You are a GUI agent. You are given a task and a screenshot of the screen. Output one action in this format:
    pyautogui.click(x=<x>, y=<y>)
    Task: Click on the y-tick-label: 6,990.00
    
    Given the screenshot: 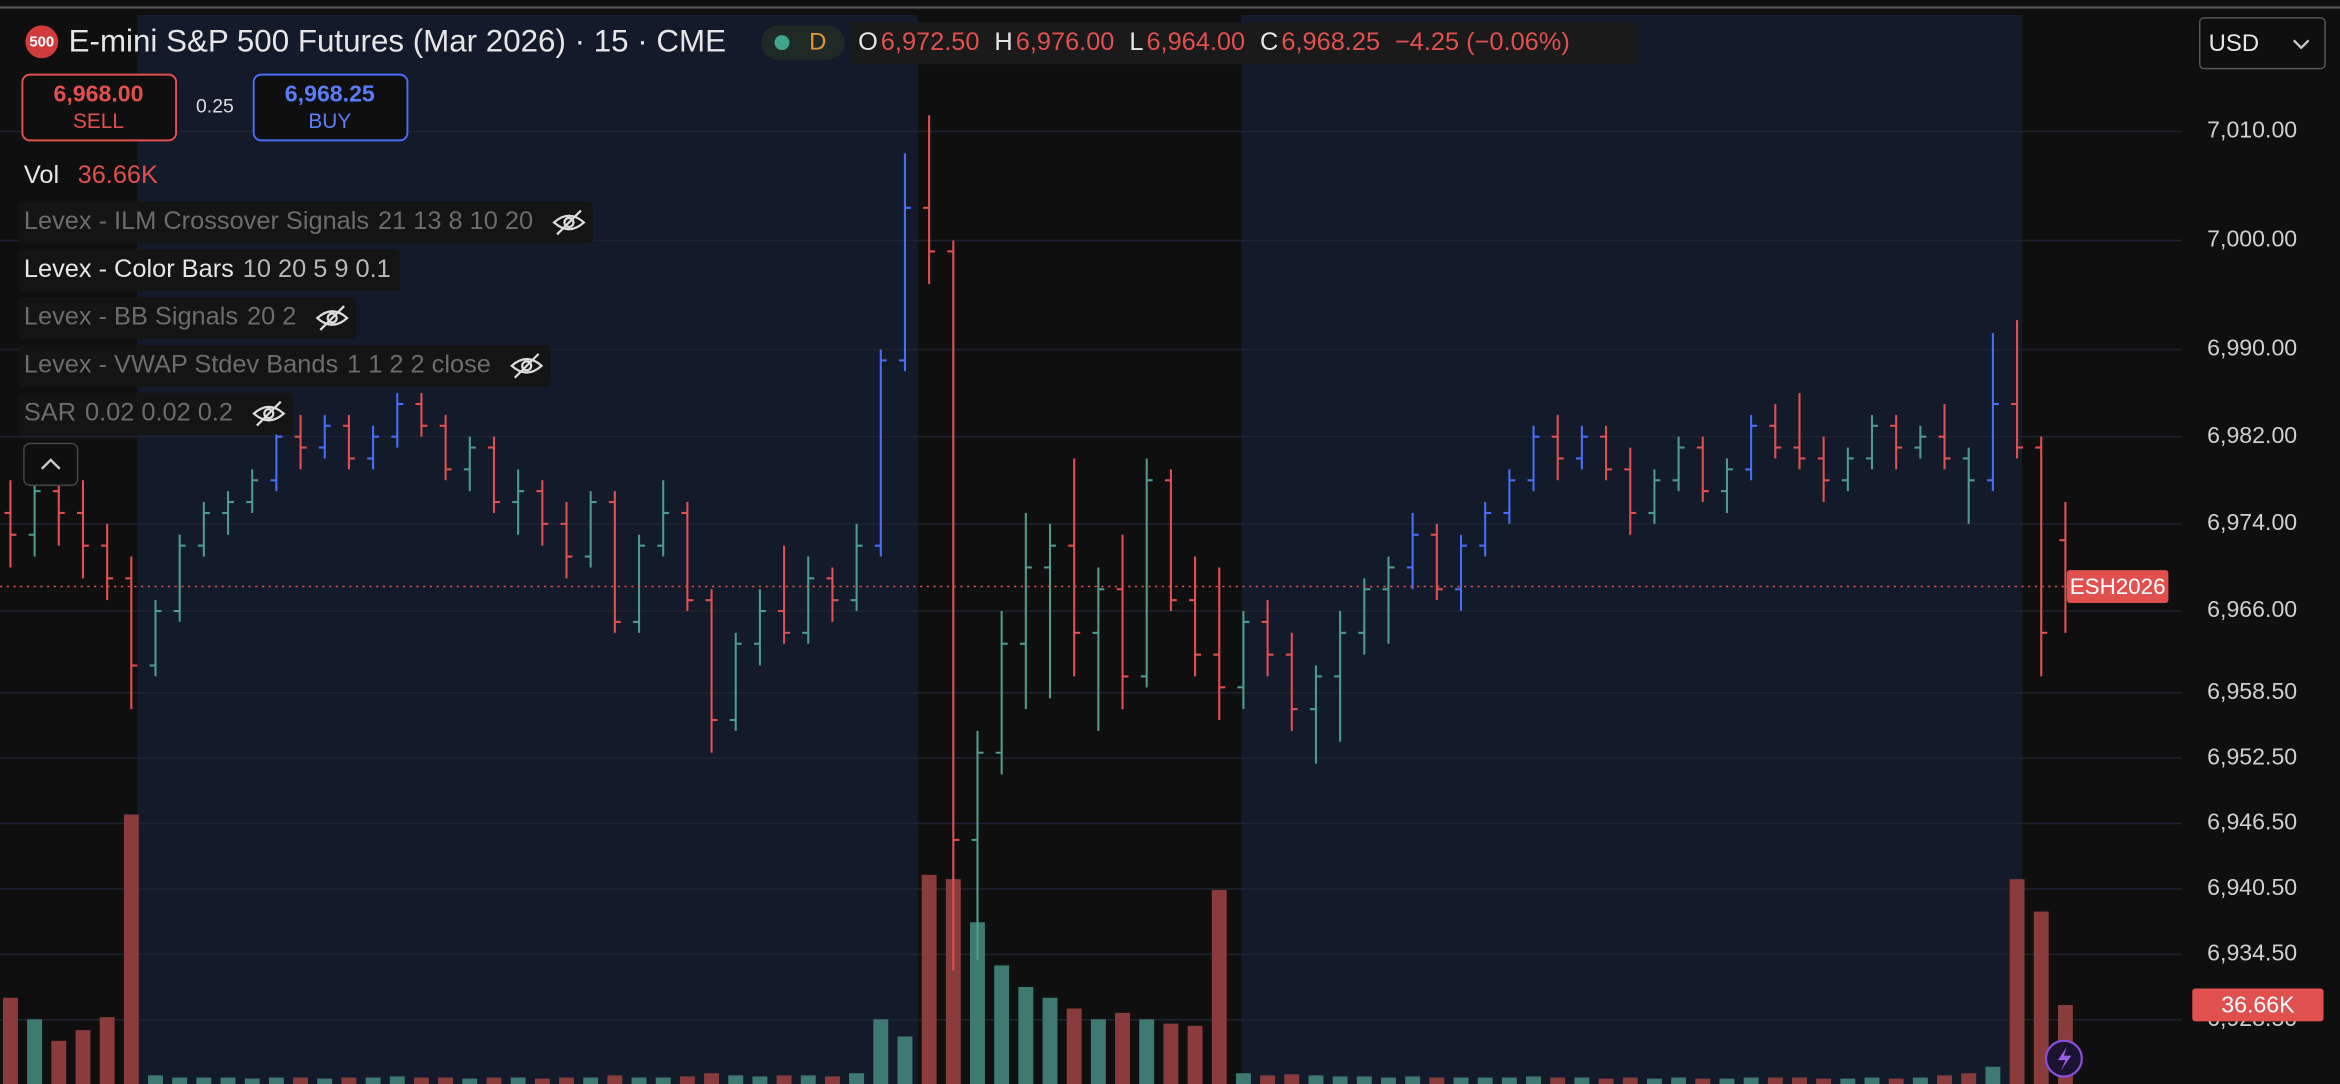 What is the action you would take?
    pyautogui.click(x=2252, y=348)
    